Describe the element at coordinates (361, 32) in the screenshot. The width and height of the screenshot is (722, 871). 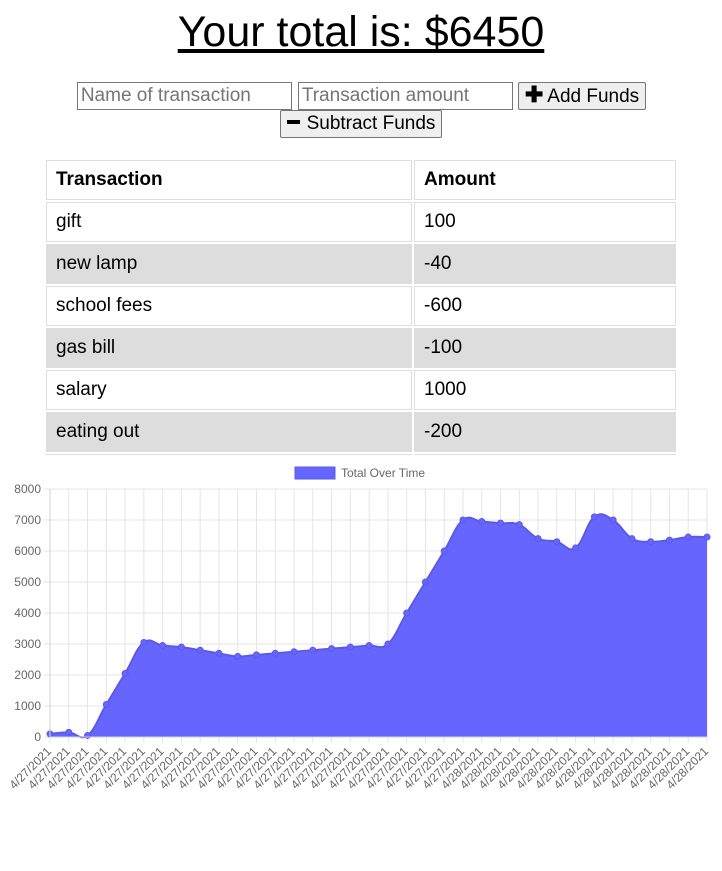
I see `total-heading: Your total is: $6450` at that location.